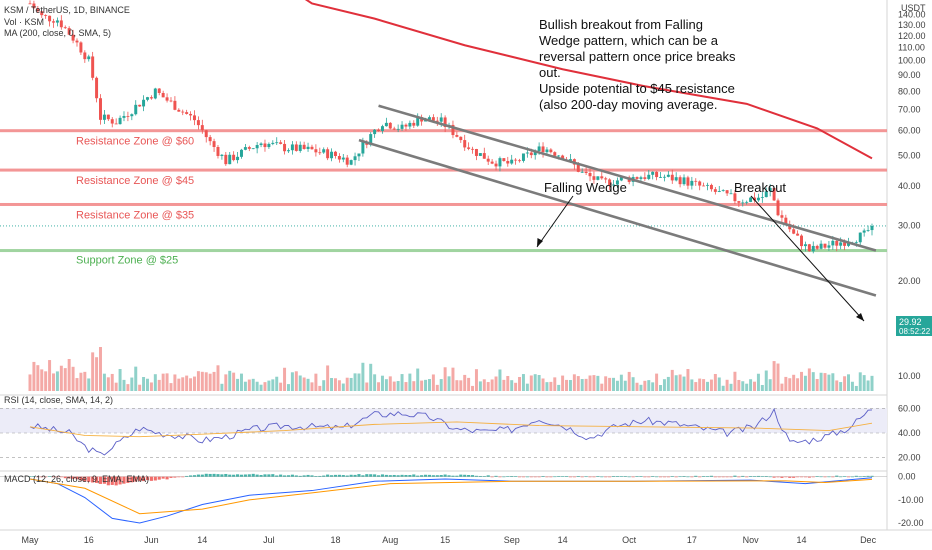 The height and width of the screenshot is (550, 932). What do you see at coordinates (451, 496) in the screenshot?
I see `macd-signal-line` at bounding box center [451, 496].